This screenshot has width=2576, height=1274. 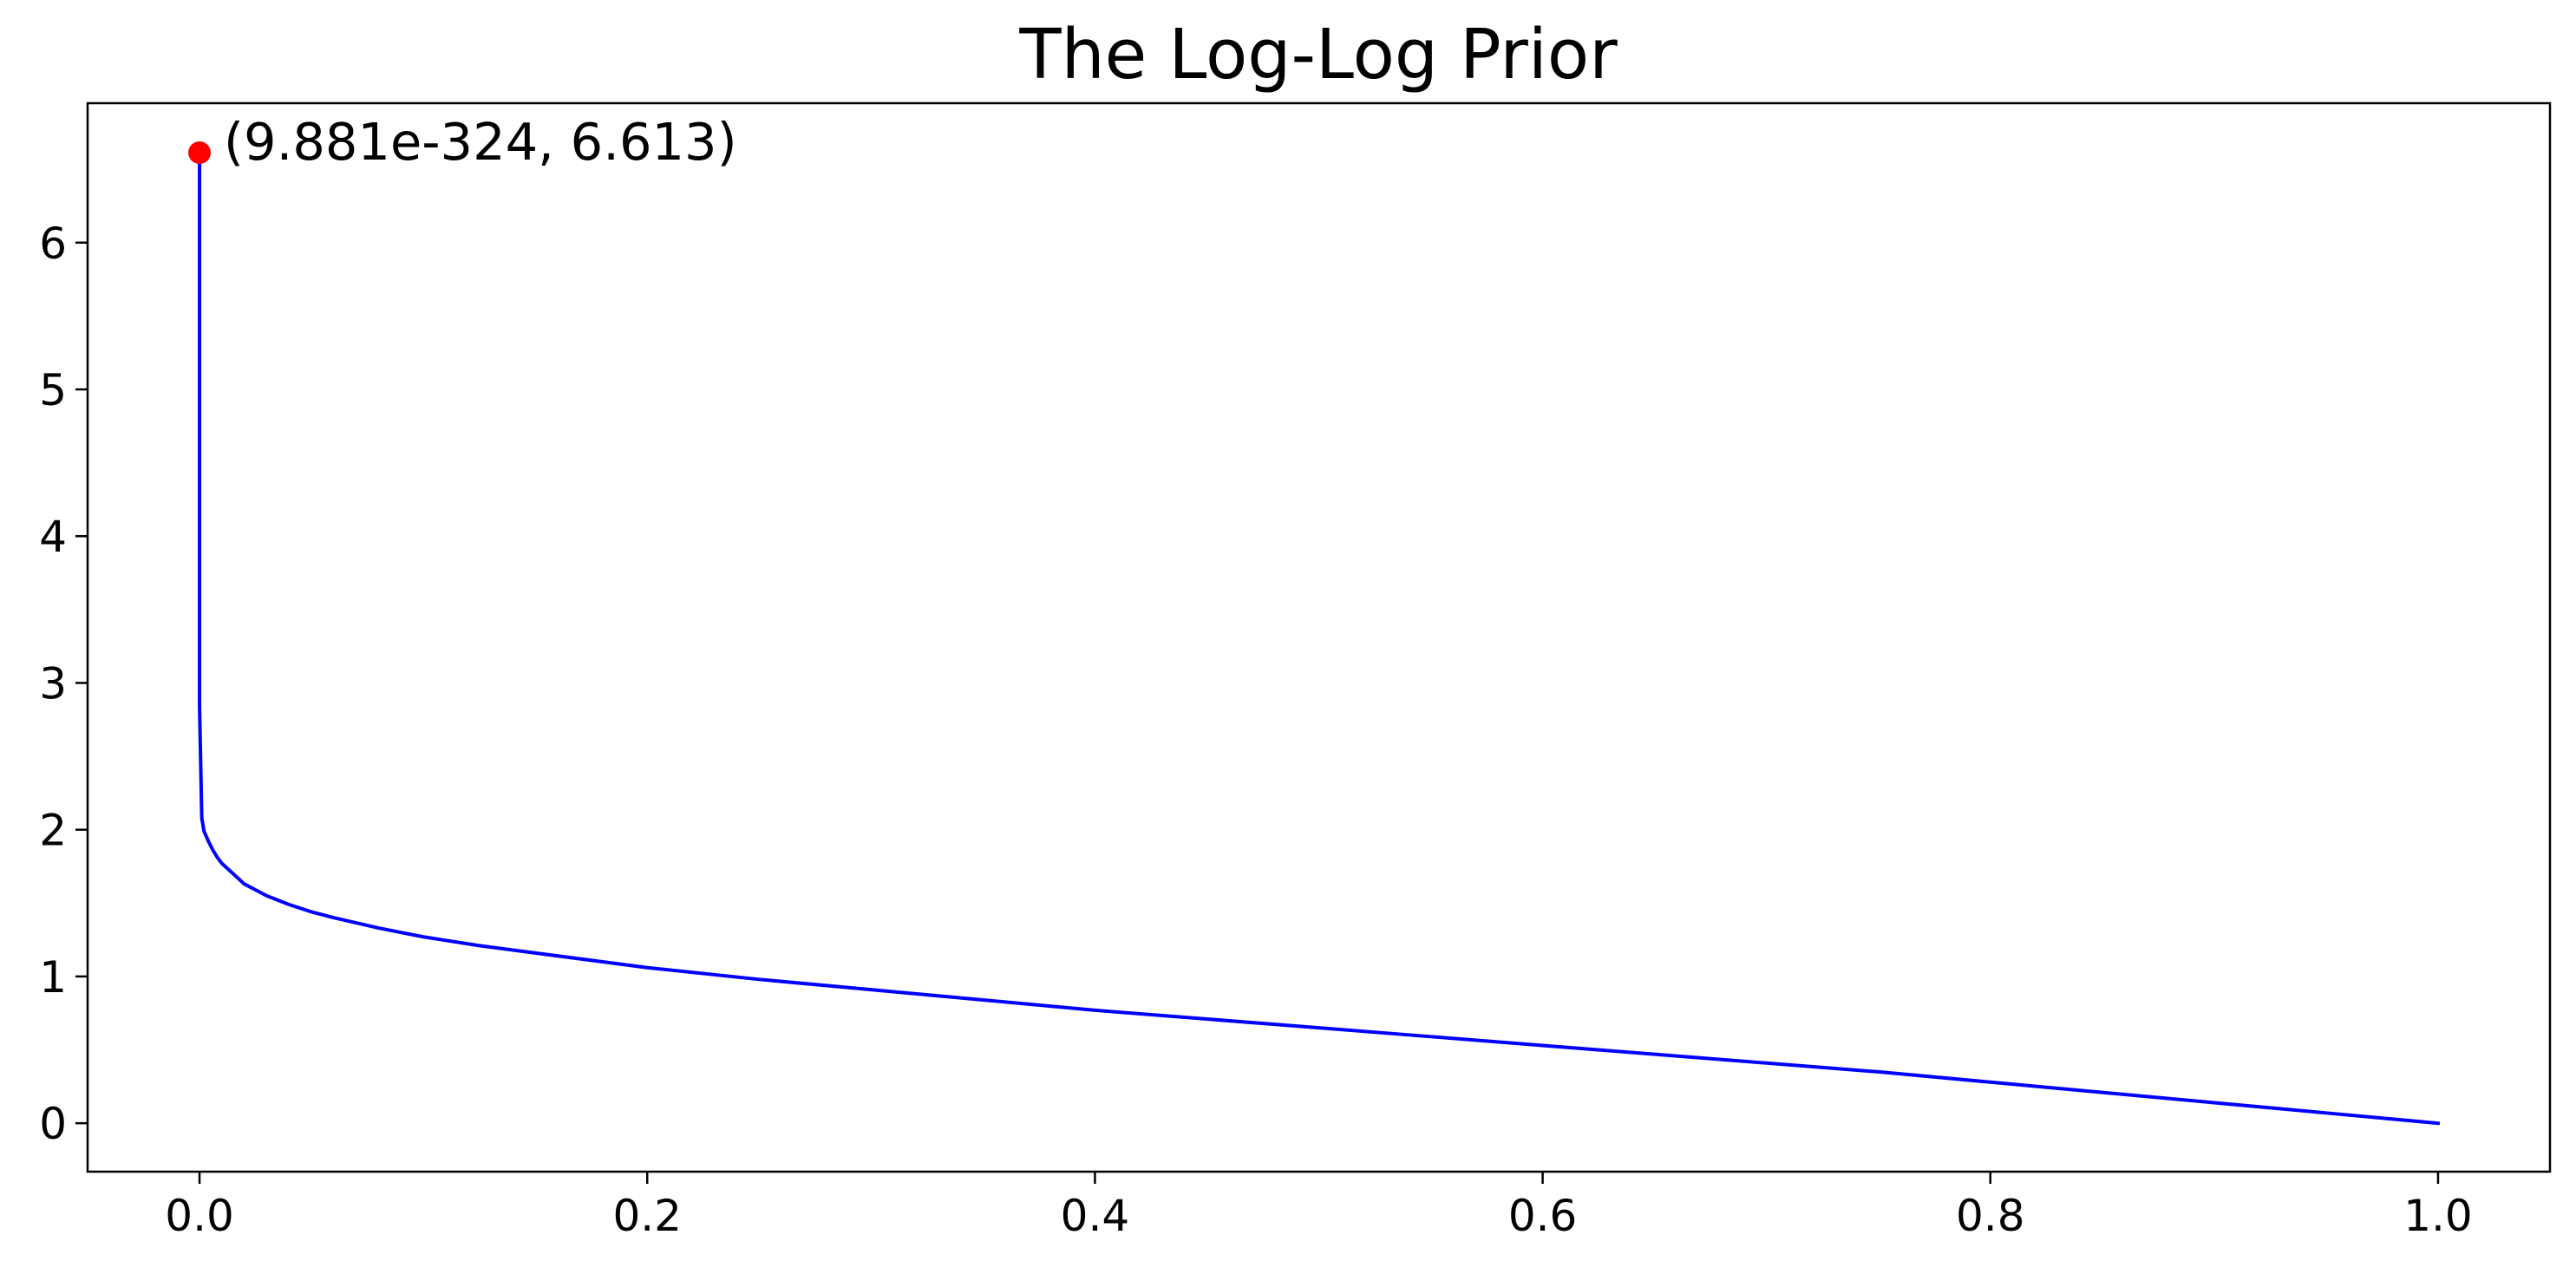 I want to click on y-tick-label: 2, so click(x=53, y=831).